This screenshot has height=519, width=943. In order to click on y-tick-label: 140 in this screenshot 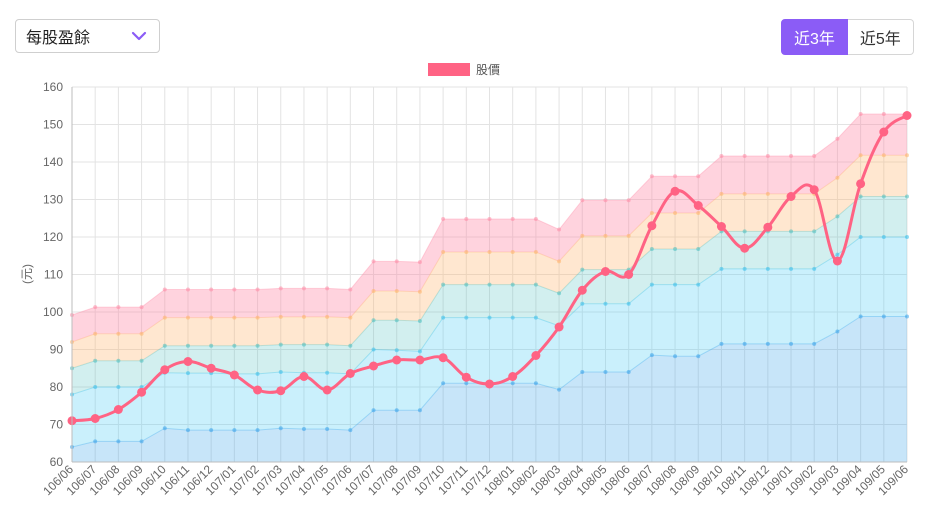, I will do `click(53, 162)`.